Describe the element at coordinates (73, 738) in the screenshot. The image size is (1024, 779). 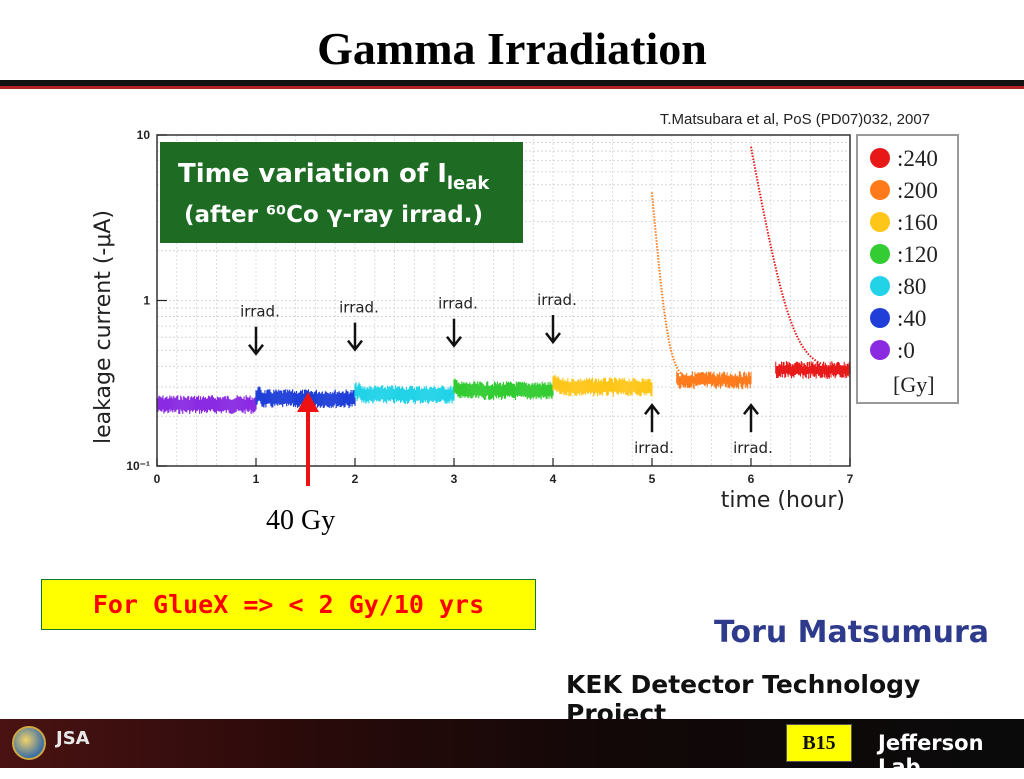
I see `jsa-logo-icon: JSA` at that location.